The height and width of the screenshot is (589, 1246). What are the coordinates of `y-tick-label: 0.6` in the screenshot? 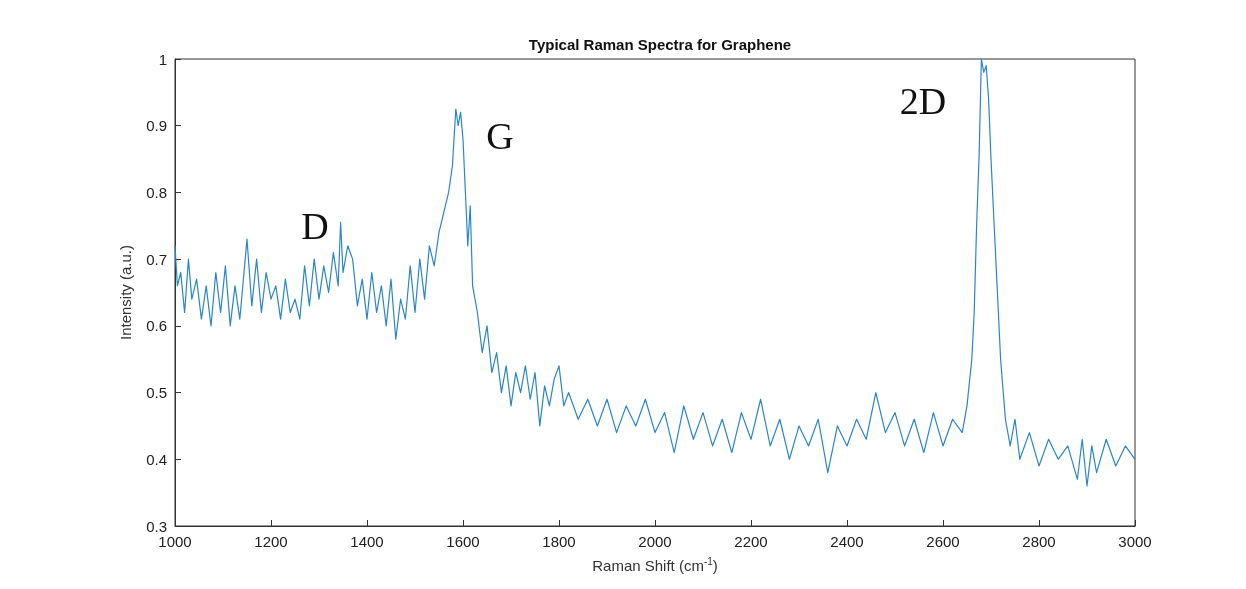 It's located at (156, 326).